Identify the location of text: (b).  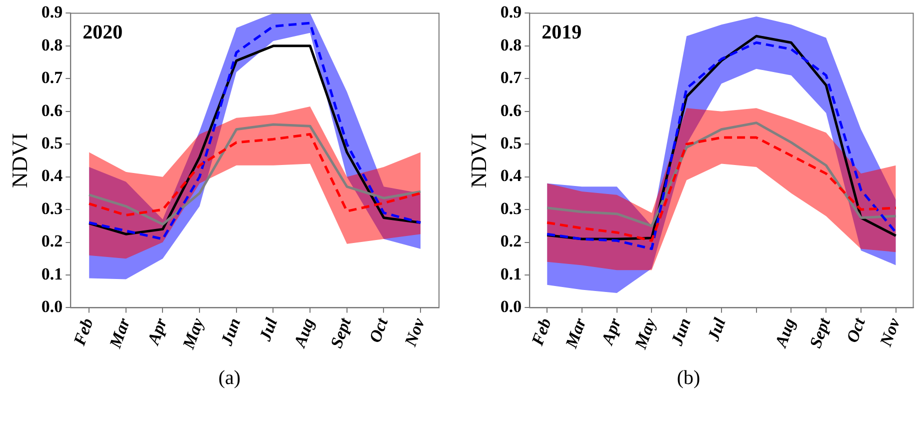
(689, 378).